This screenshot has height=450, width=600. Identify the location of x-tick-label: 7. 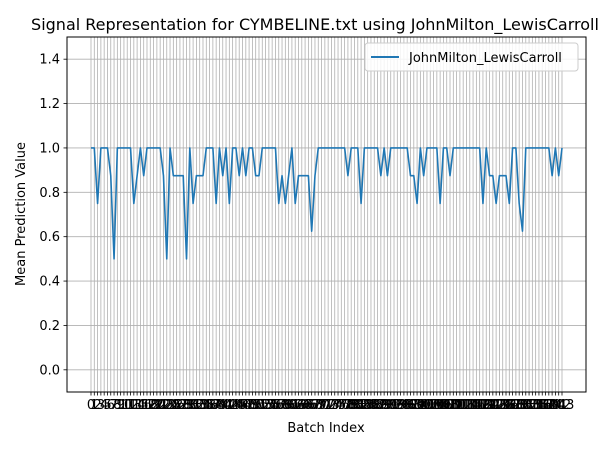
(114, 405).